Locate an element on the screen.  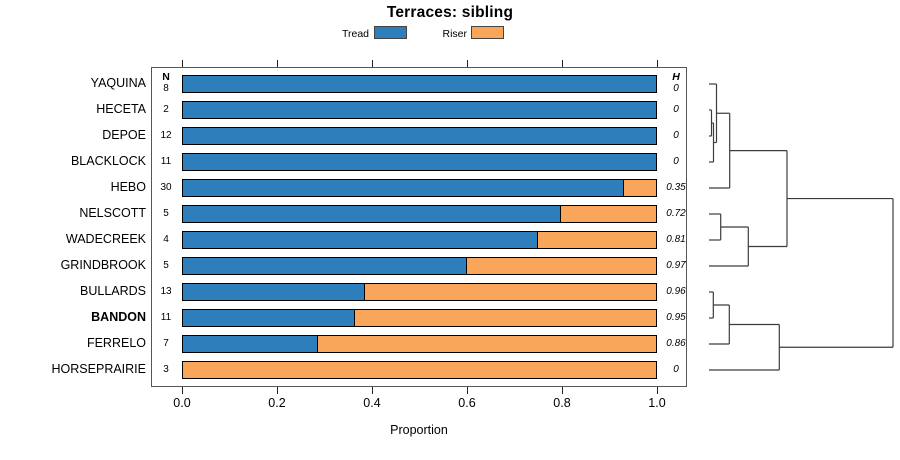
legend-swatch-riser is located at coordinates (487, 32).